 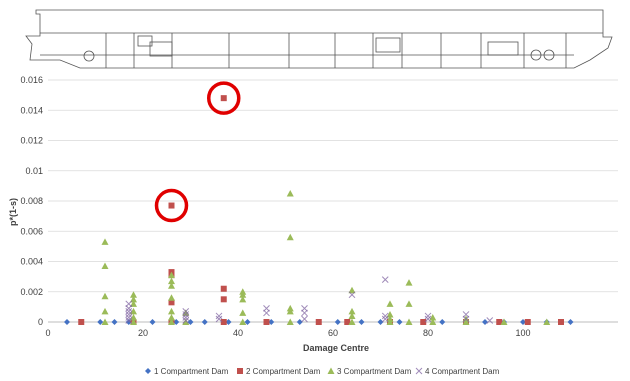 I want to click on y-tick-label: 0.002, so click(x=31, y=292).